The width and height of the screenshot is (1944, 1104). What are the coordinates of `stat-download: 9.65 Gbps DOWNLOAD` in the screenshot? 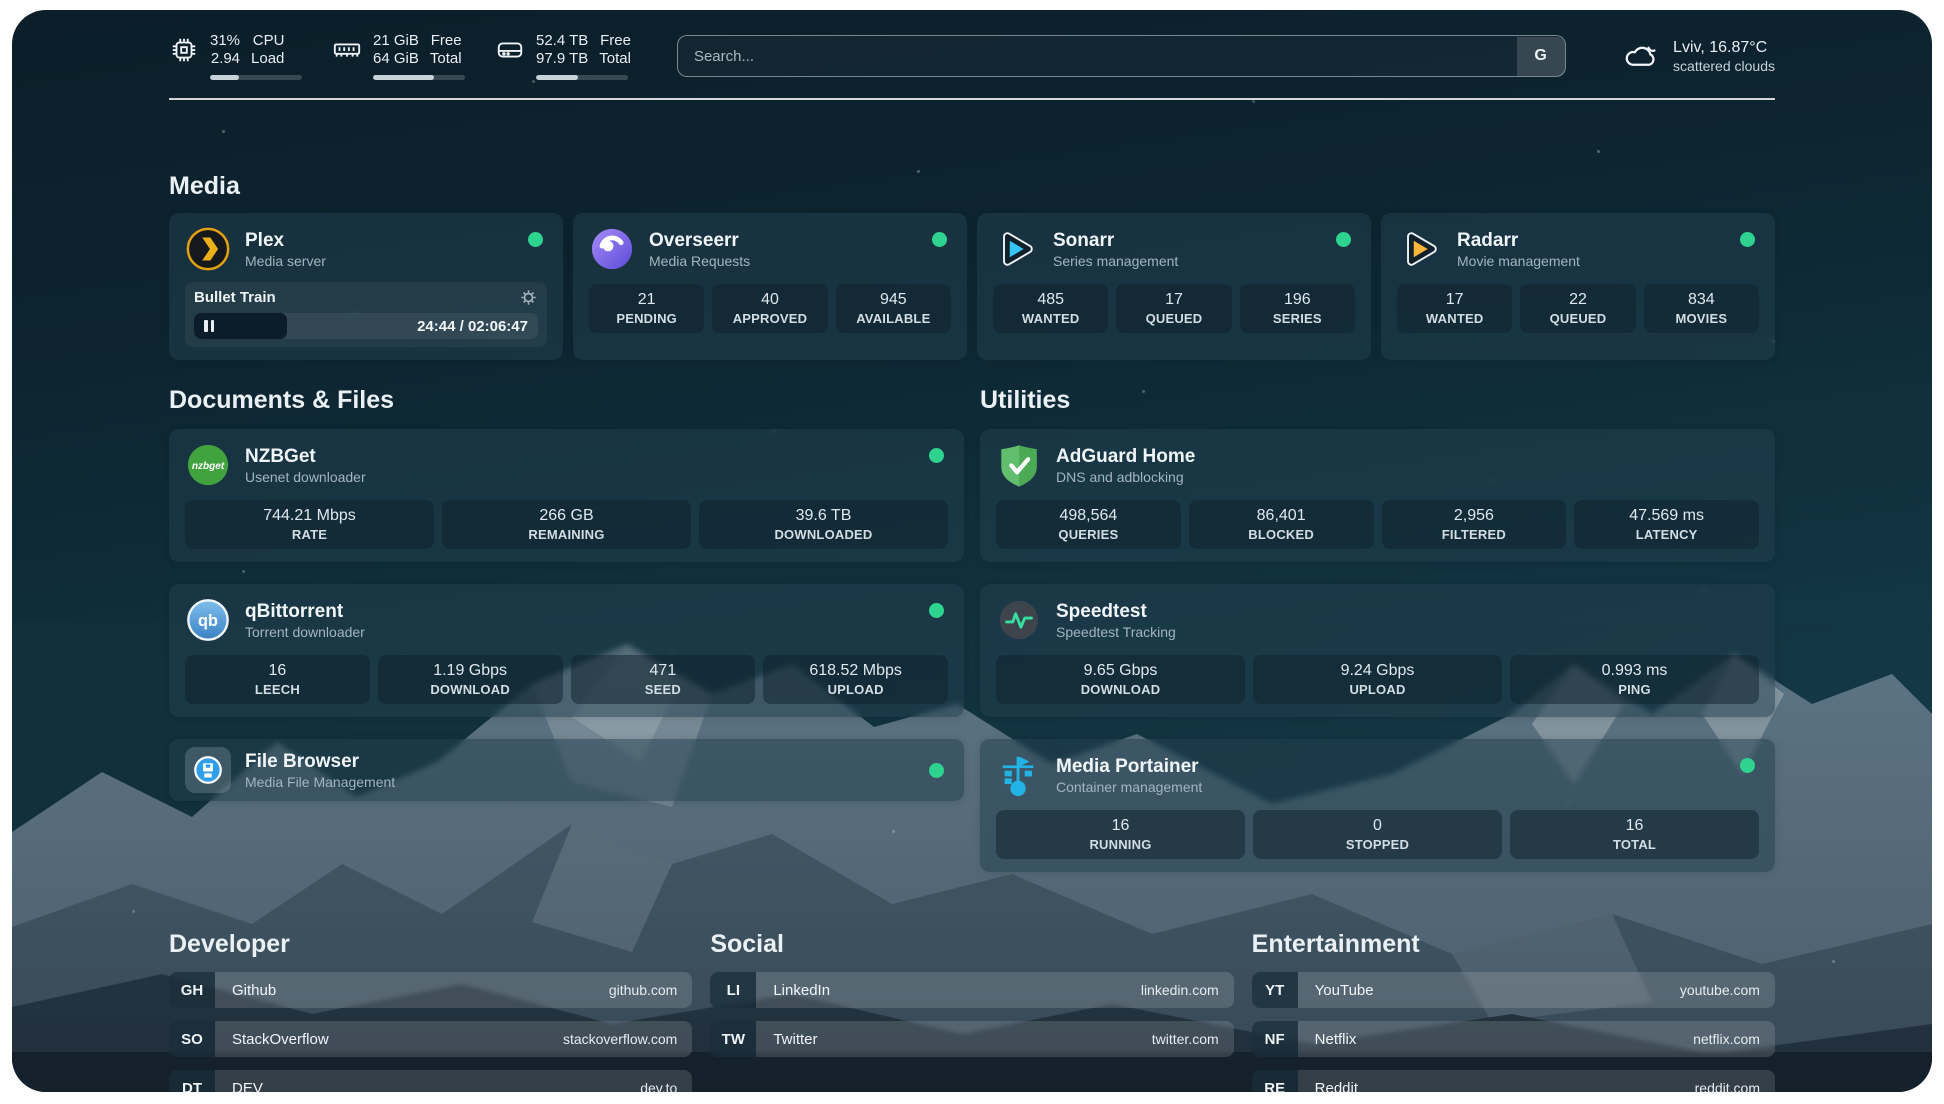 It's located at (1120, 679).